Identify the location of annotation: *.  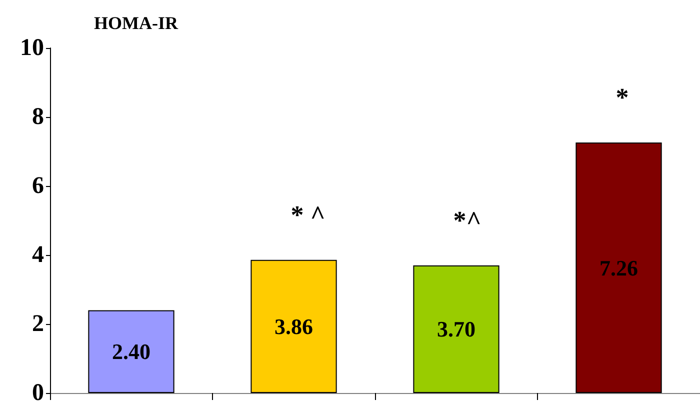
(622, 97).